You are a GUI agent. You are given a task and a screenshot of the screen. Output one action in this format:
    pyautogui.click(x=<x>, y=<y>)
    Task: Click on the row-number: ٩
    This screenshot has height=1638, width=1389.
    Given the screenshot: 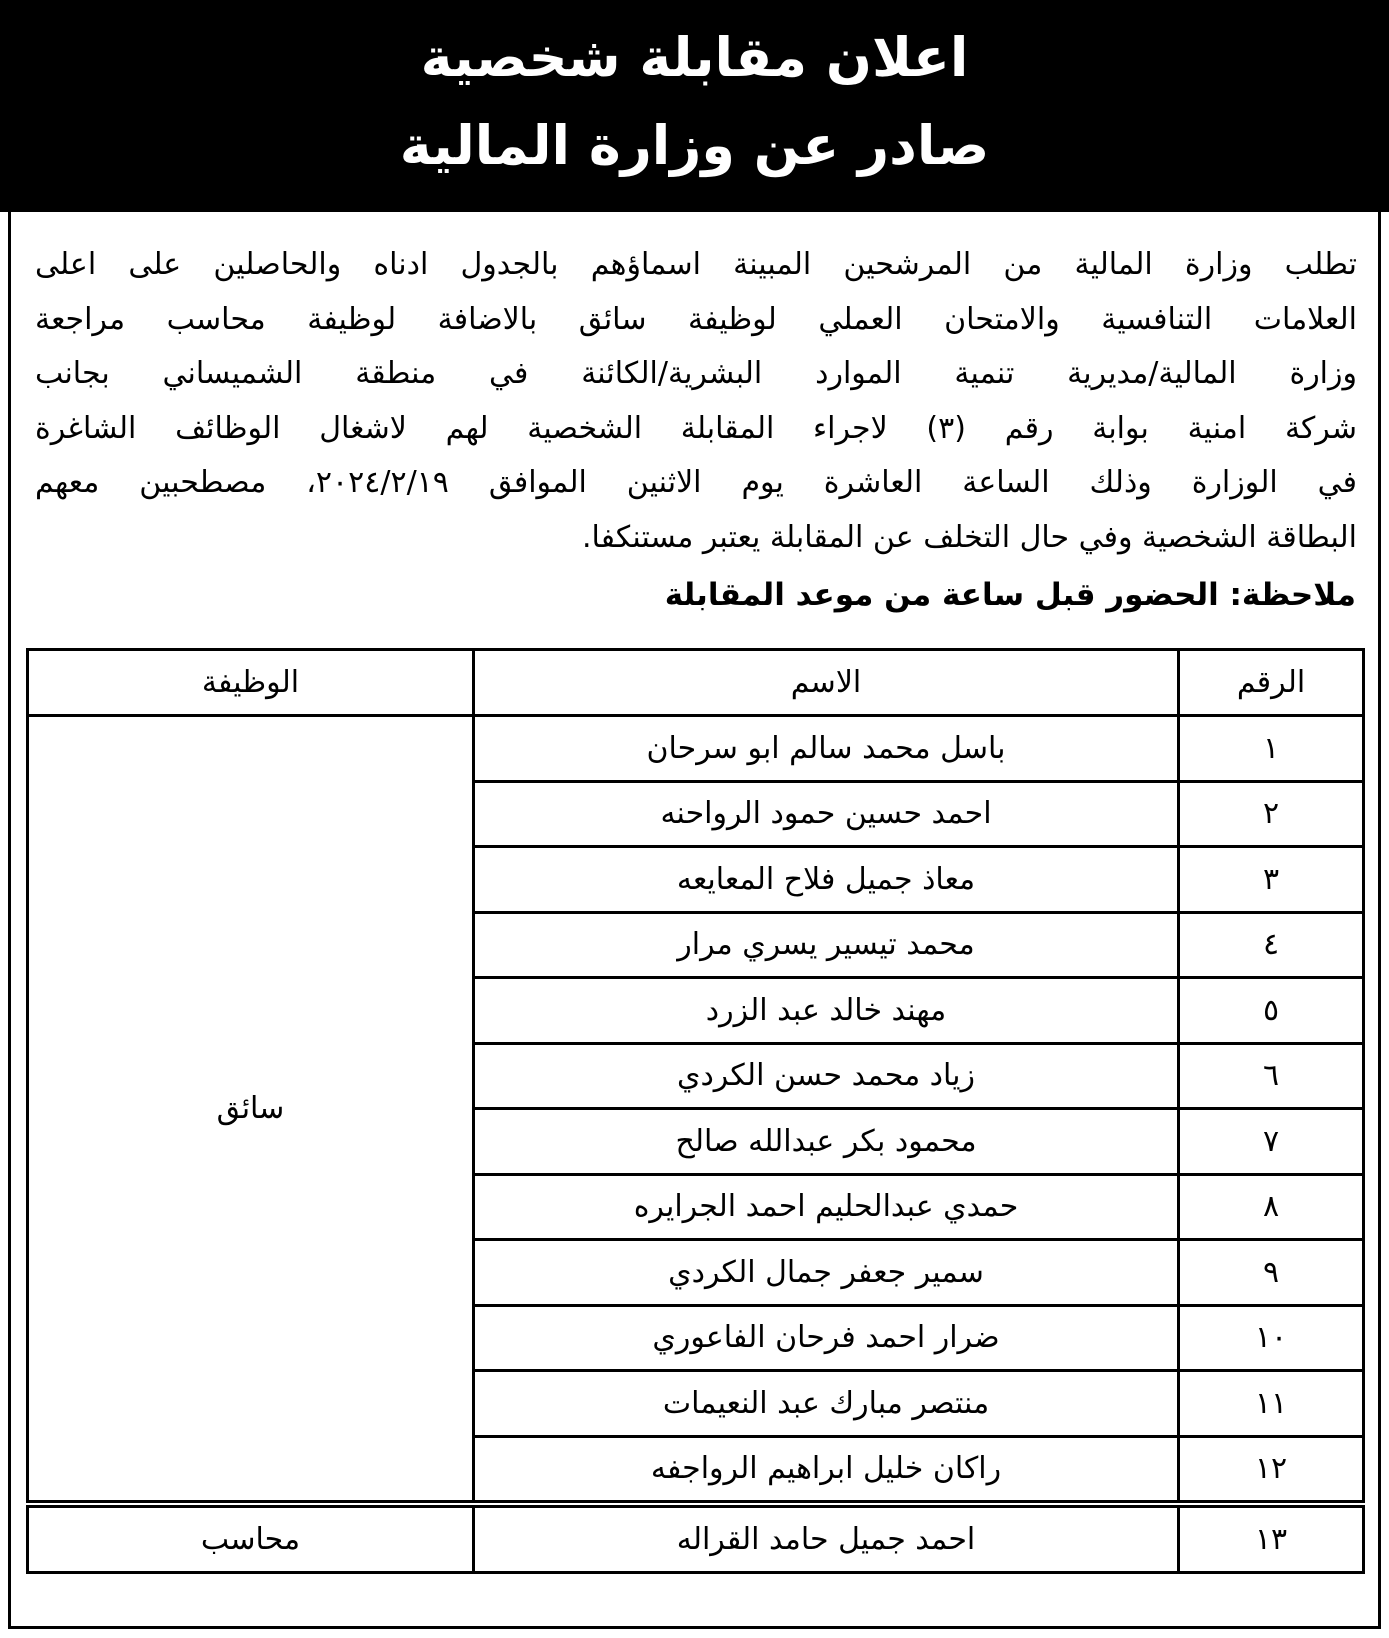 What is the action you would take?
    pyautogui.click(x=1271, y=1272)
    